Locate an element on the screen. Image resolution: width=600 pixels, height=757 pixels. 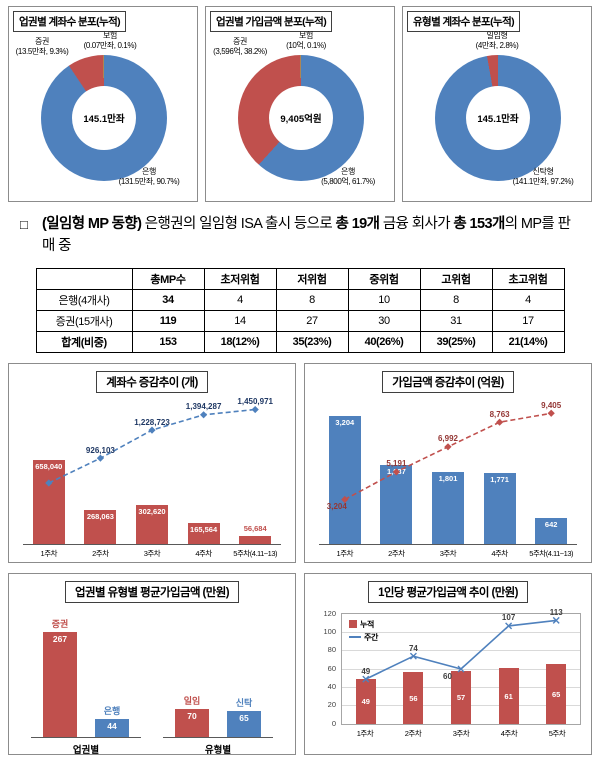
segment-name: 보험 is located at coordinates (110, 35).